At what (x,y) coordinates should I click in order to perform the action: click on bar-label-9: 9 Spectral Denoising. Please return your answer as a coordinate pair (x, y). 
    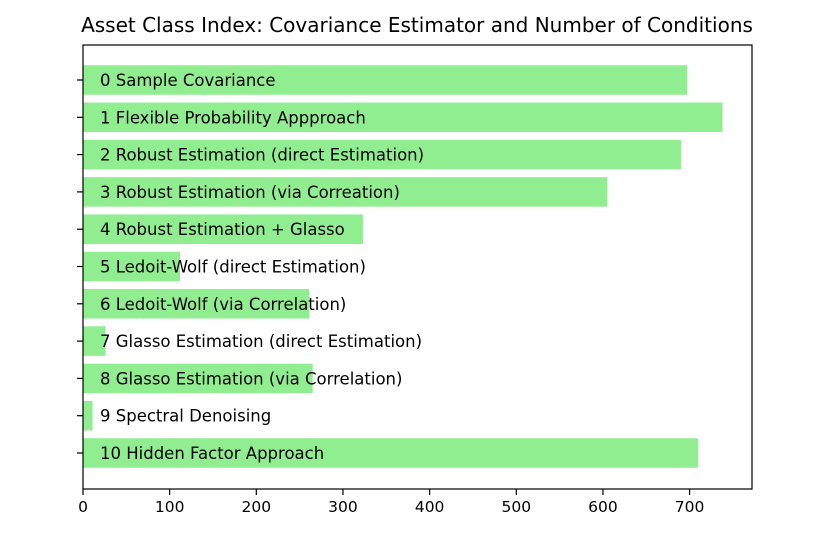
    Looking at the image, I should click on (185, 416).